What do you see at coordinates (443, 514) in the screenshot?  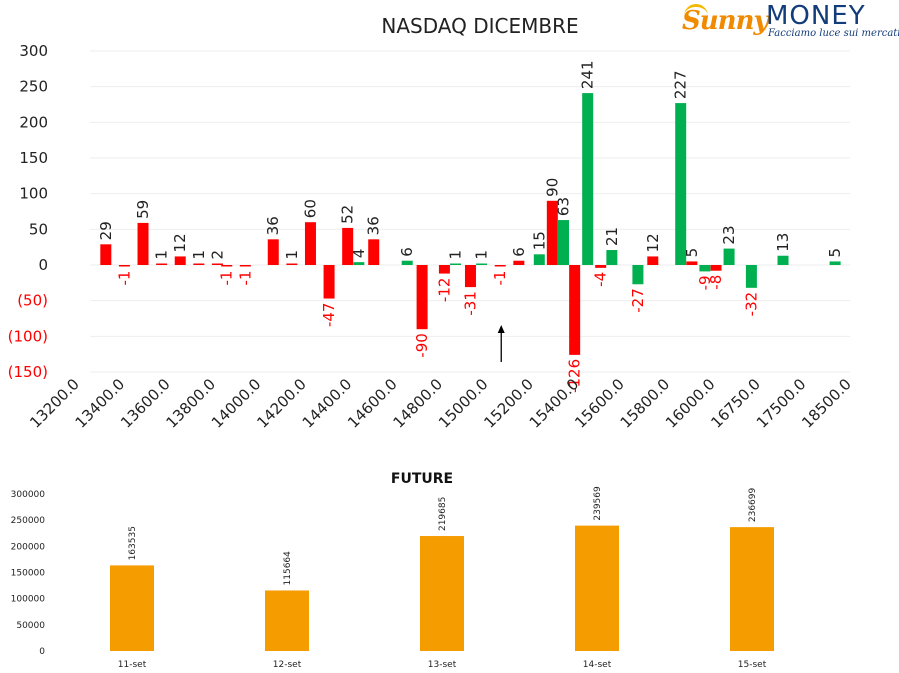 I see `data-label: 219685` at bounding box center [443, 514].